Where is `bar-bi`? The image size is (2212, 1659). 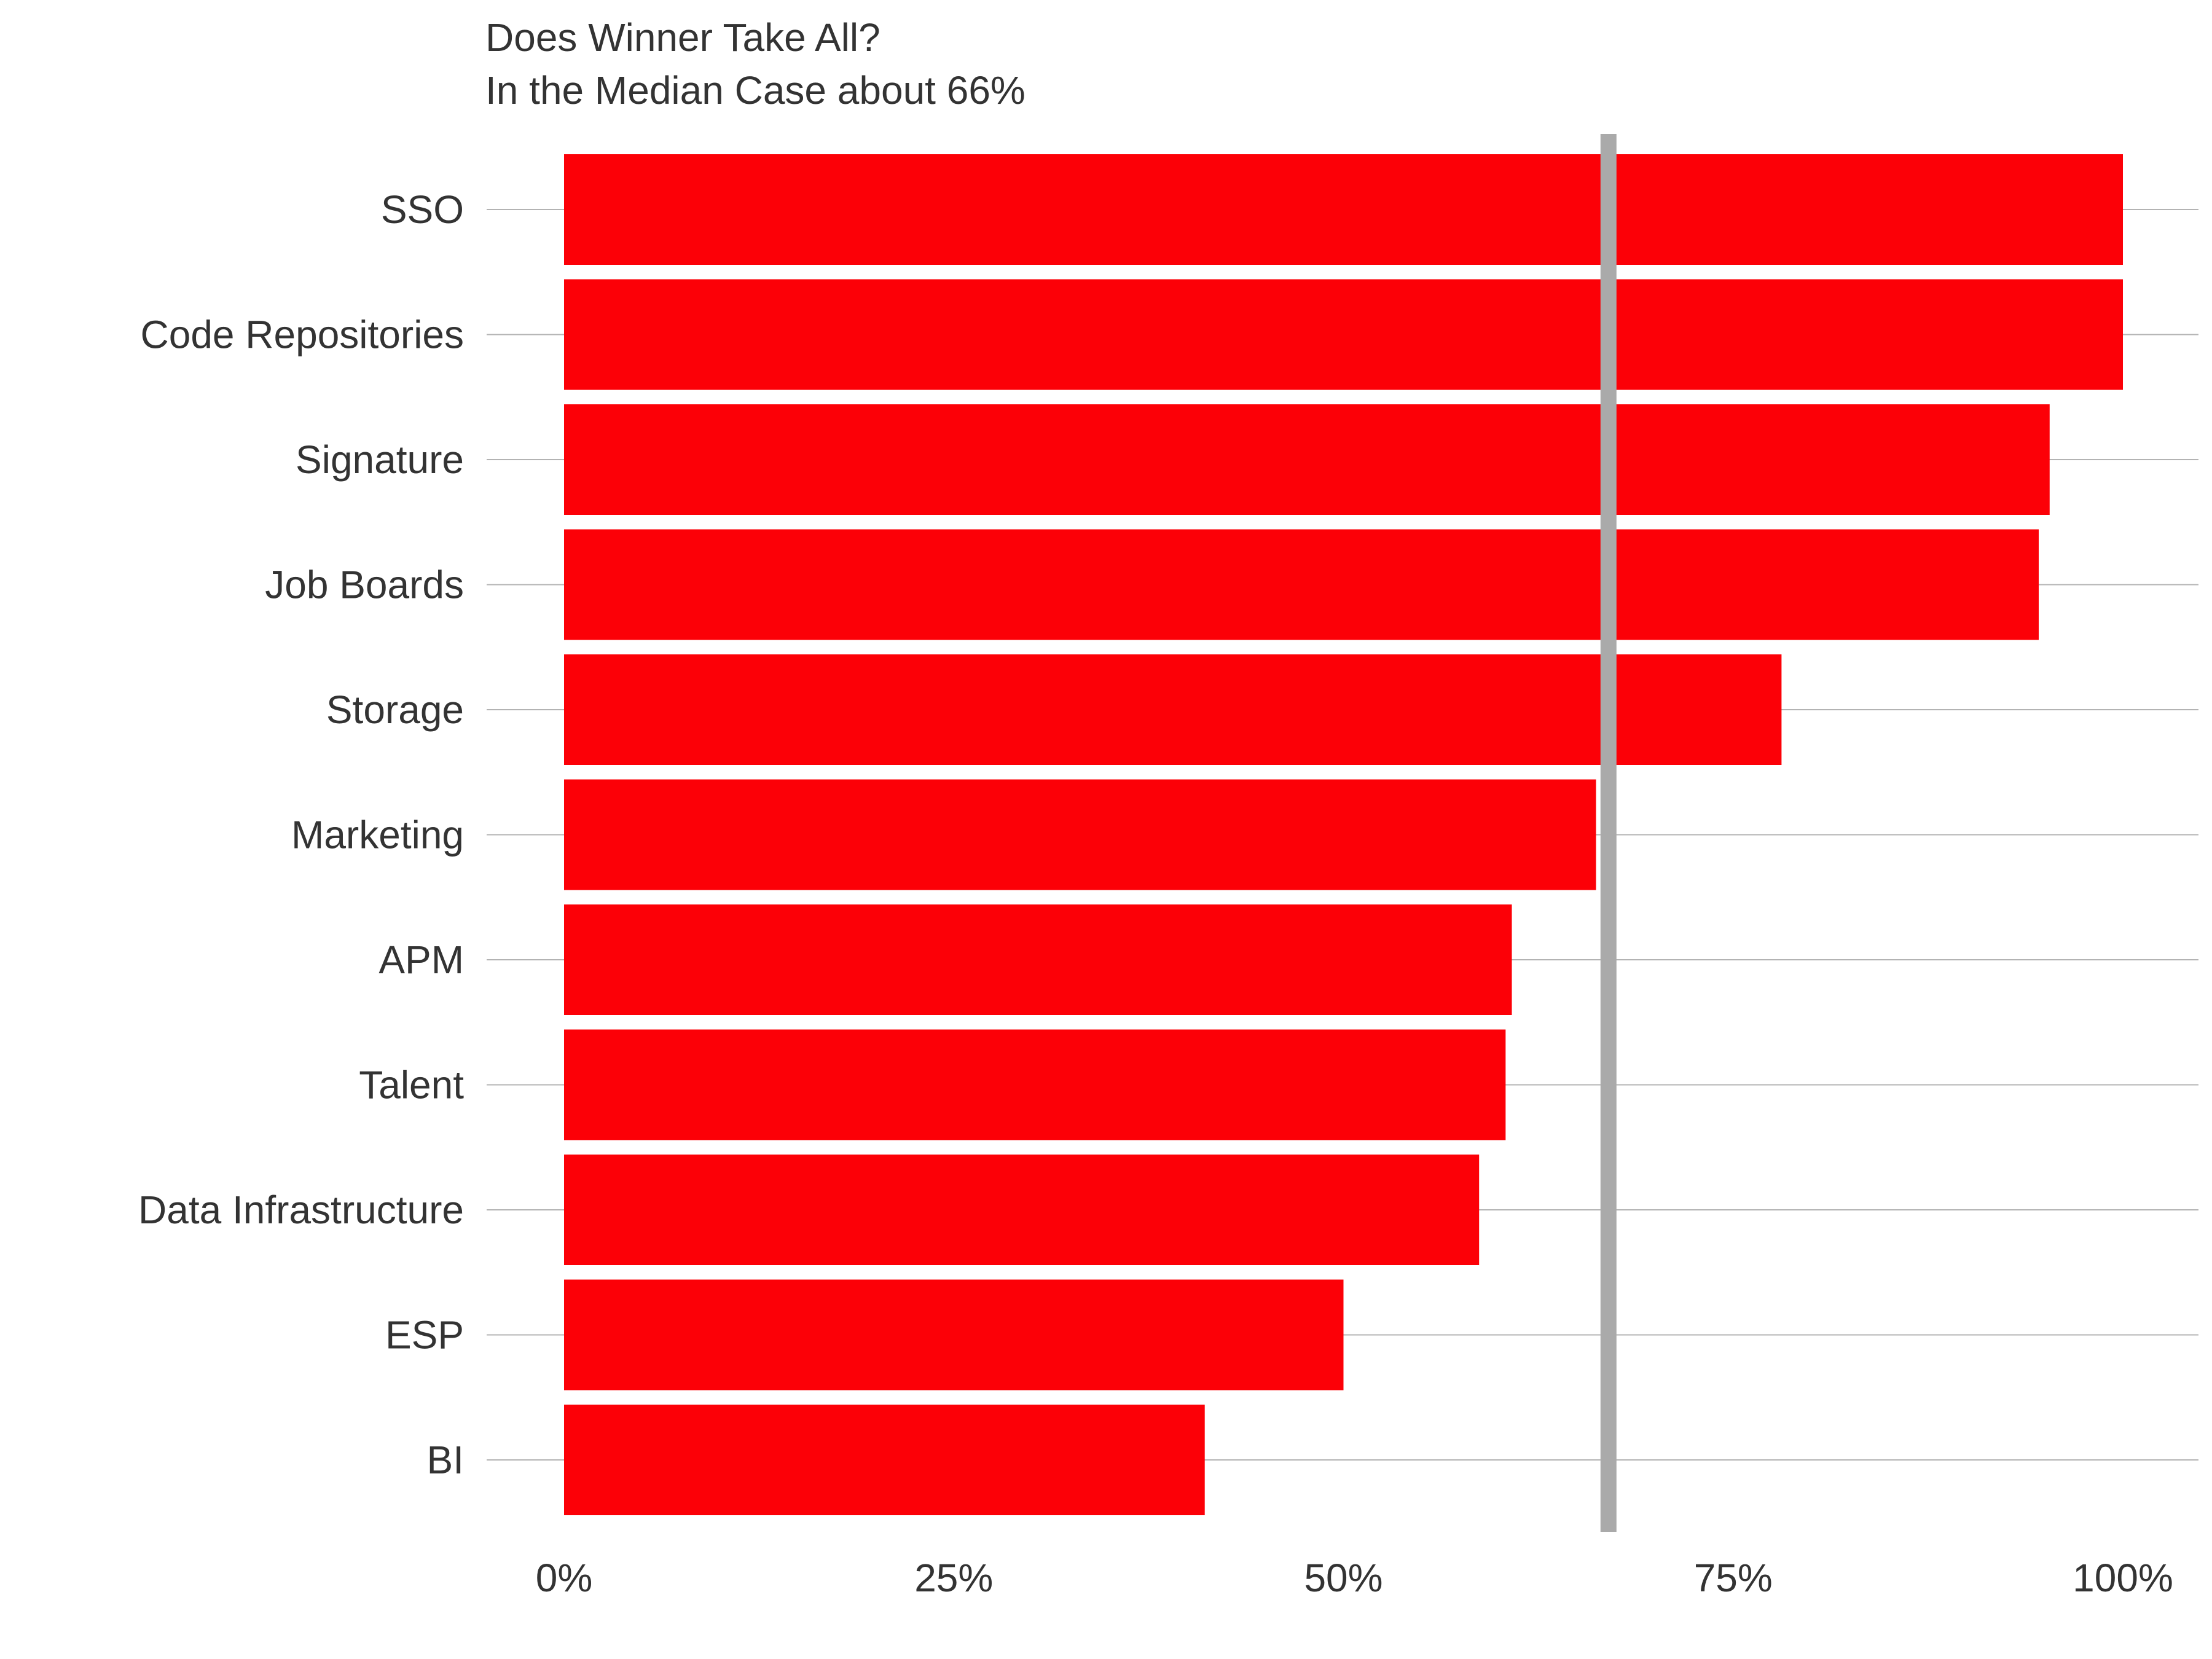
bar-bi is located at coordinates (884, 1460).